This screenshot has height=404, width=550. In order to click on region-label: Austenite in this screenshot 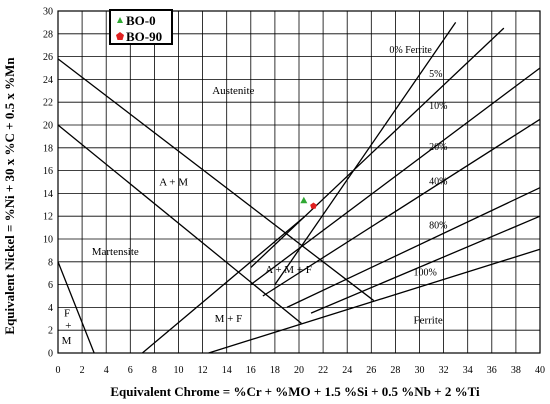, I will do `click(233, 91)`.